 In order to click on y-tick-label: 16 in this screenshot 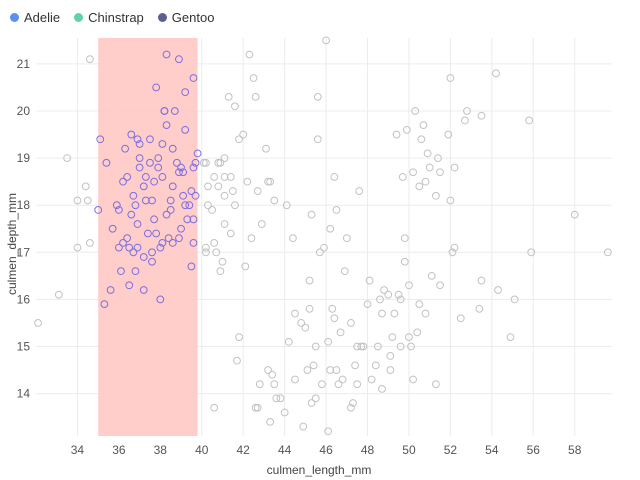, I will do `click(24, 299)`.